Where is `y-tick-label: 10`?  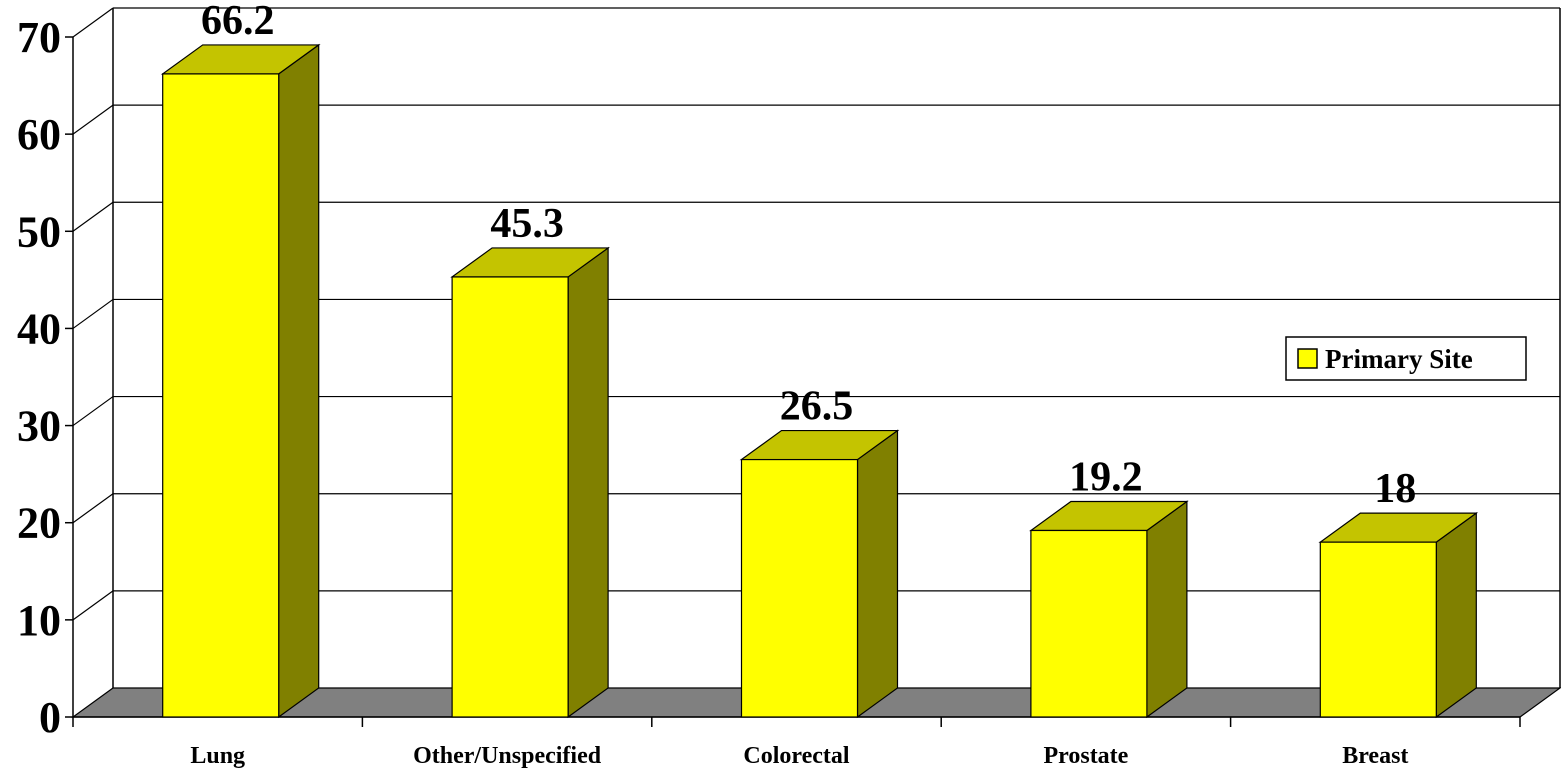 y-tick-label: 10 is located at coordinates (39, 620).